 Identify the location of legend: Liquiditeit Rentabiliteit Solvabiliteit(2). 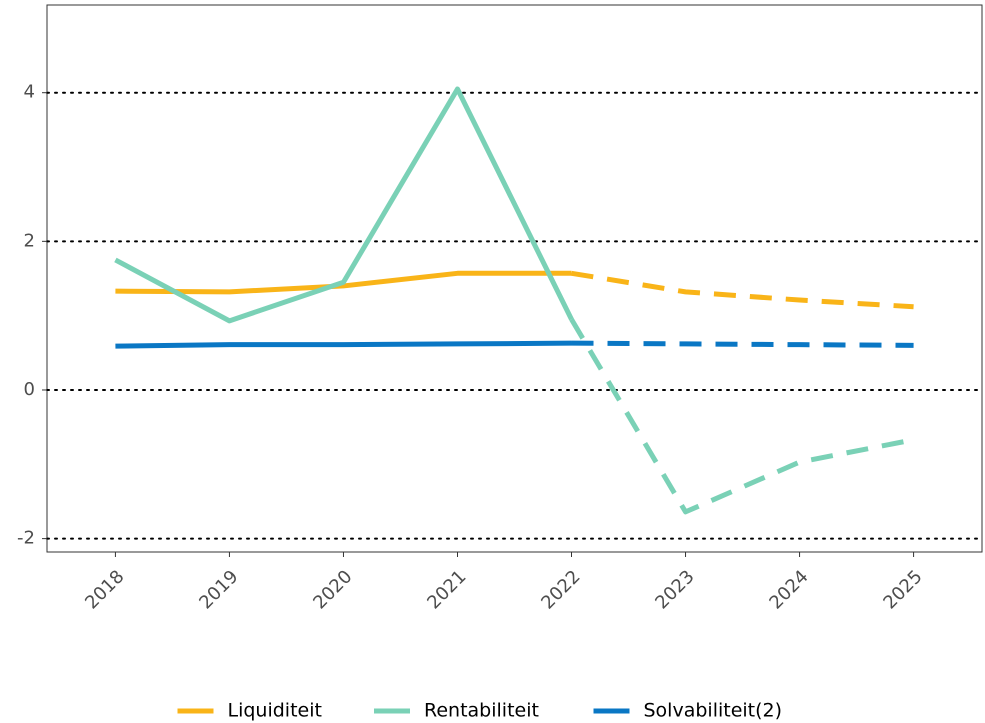
(480, 711).